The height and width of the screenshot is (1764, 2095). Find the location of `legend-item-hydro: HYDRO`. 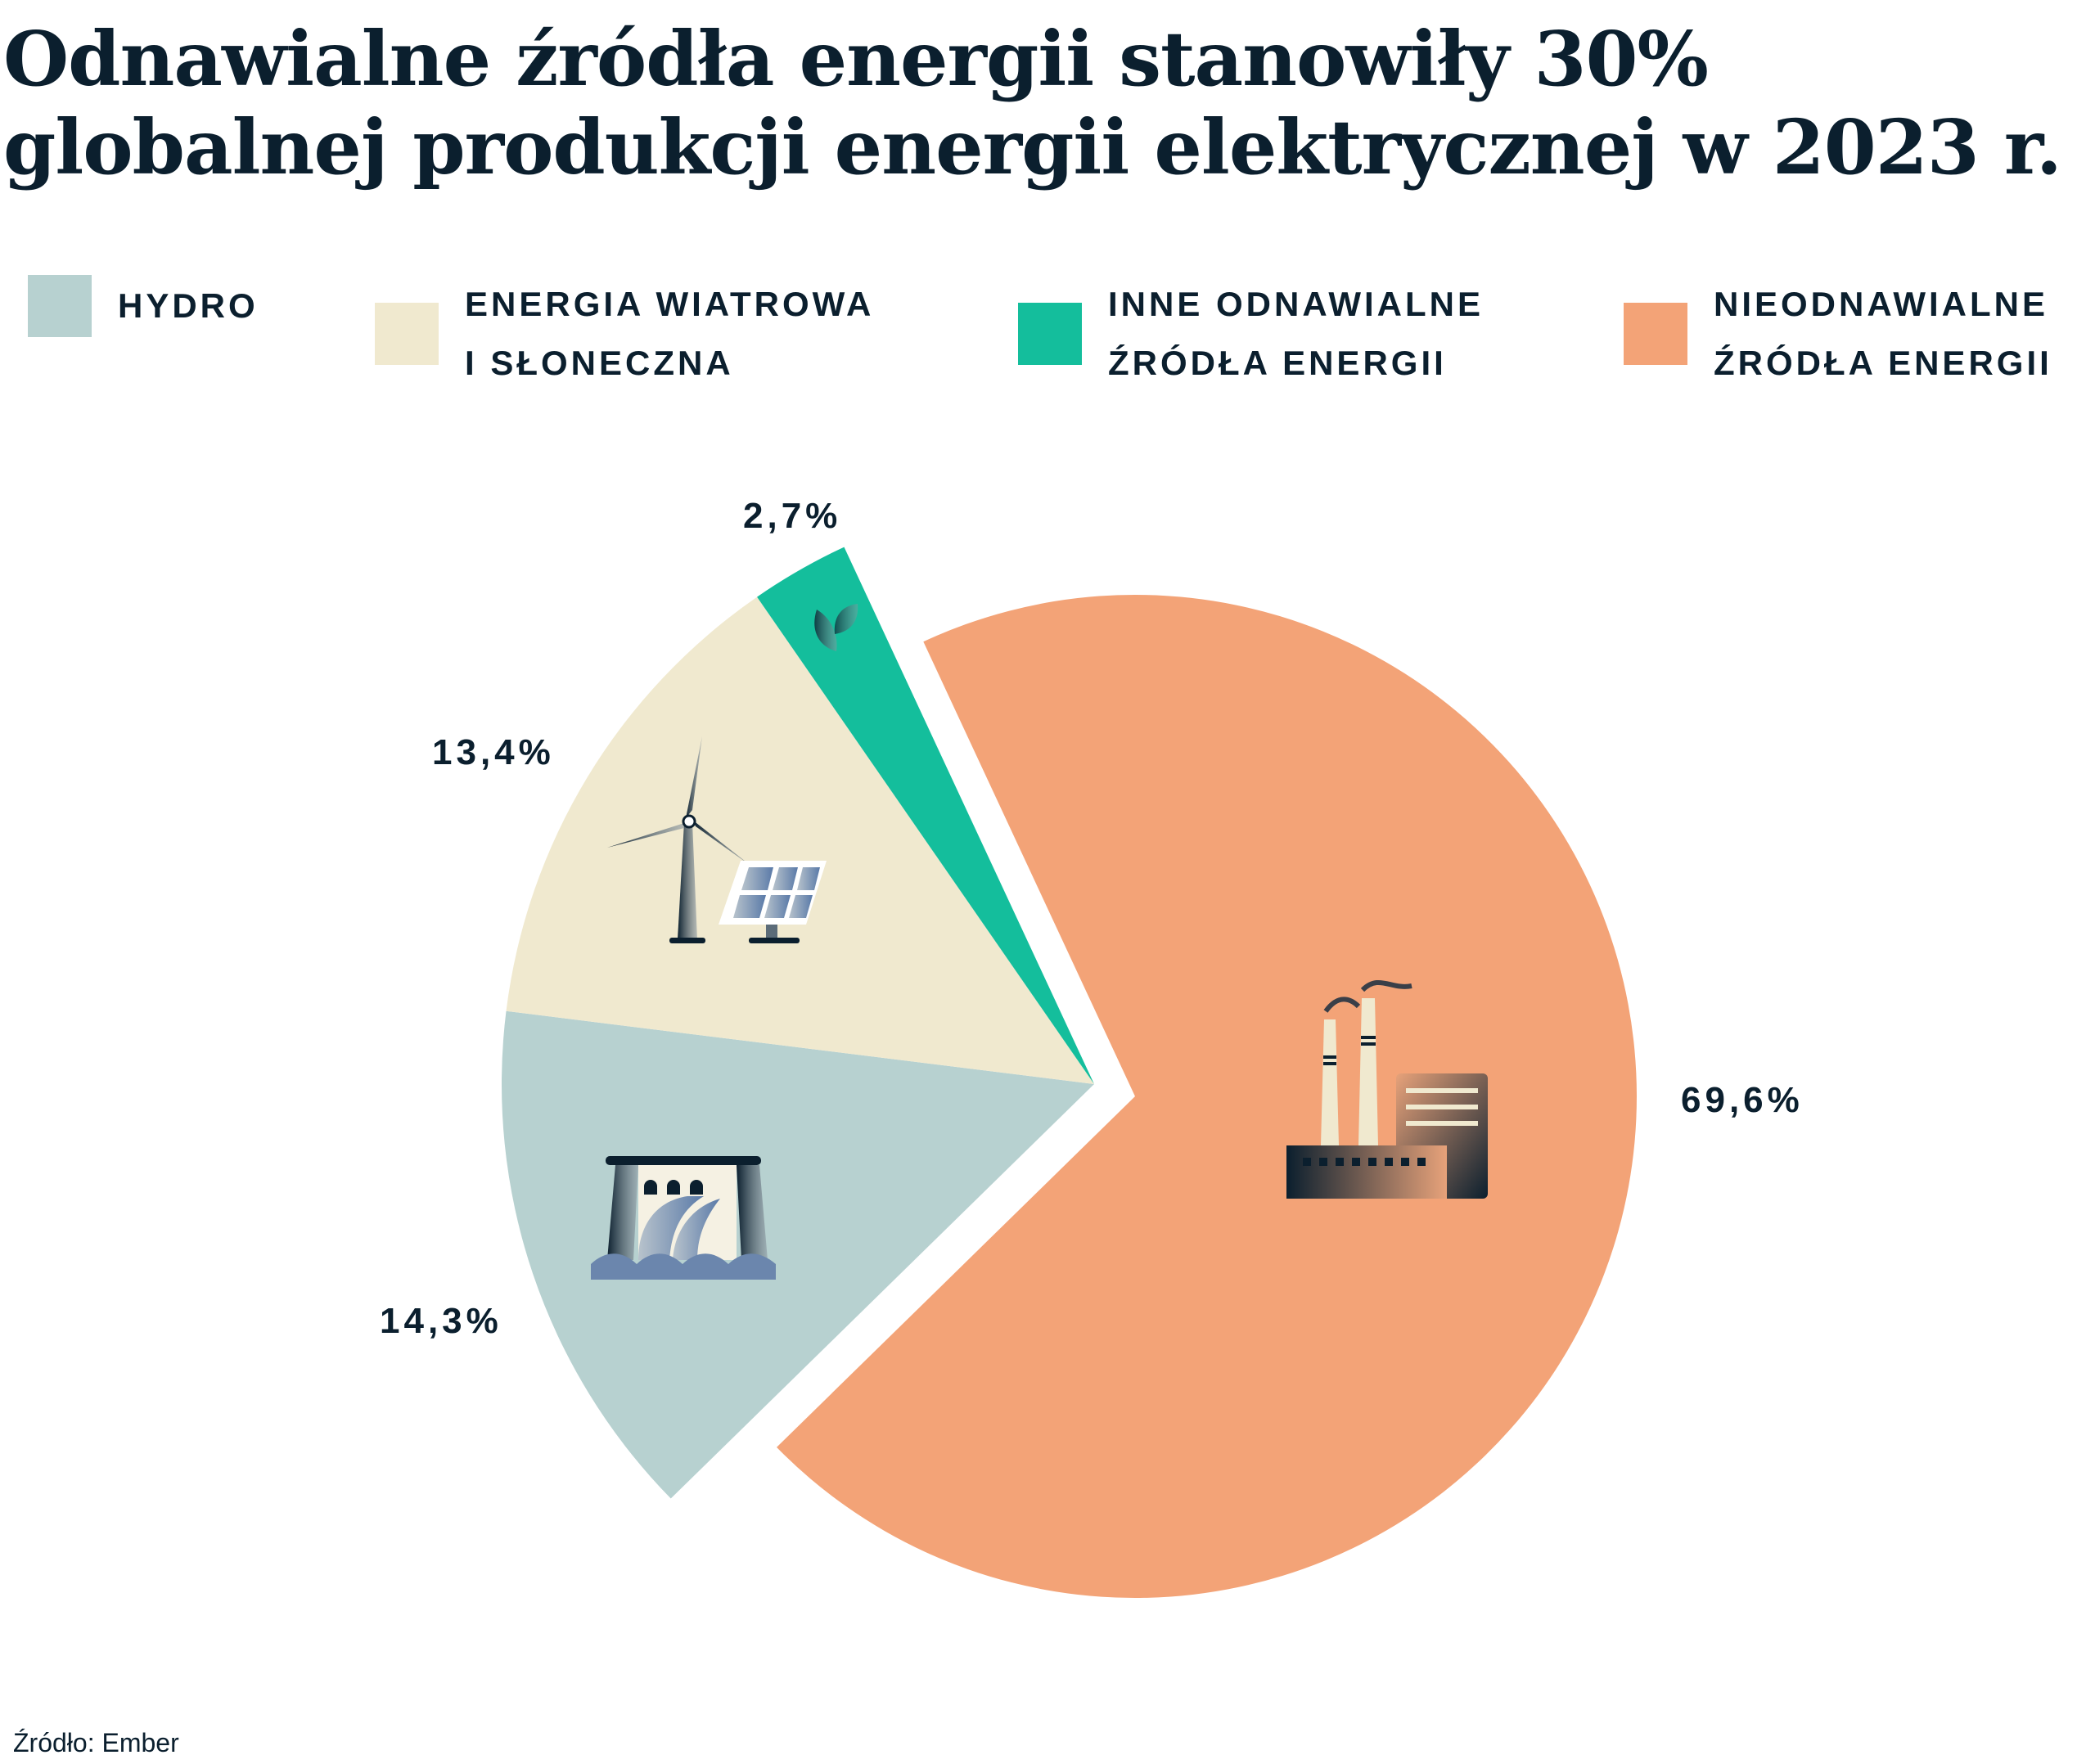

legend-item-hydro: HYDRO is located at coordinates (143, 306).